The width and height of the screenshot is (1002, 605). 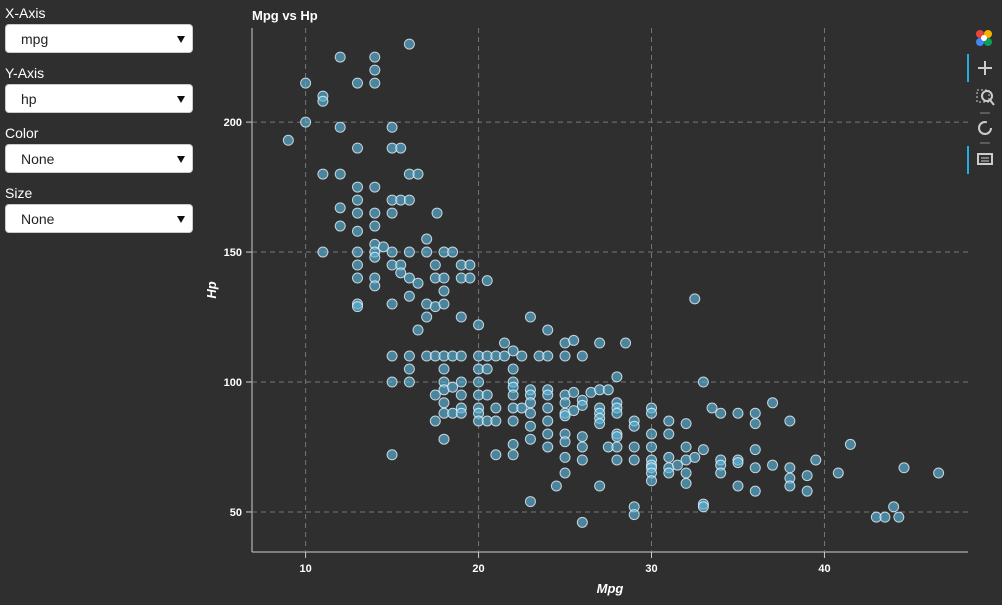 I want to click on pan-tool, so click(x=985, y=68).